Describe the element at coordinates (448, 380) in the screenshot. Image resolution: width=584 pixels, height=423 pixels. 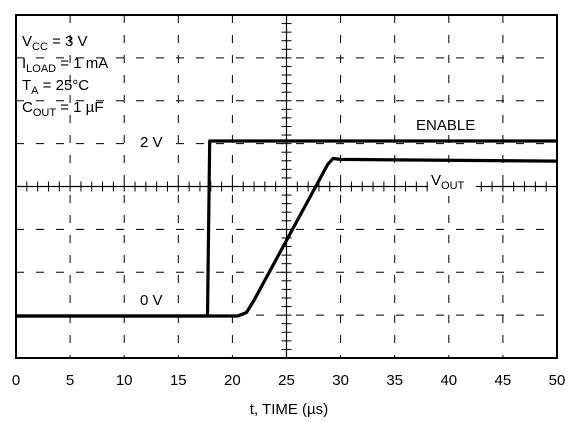
I see `x-tick-label: 40` at that location.